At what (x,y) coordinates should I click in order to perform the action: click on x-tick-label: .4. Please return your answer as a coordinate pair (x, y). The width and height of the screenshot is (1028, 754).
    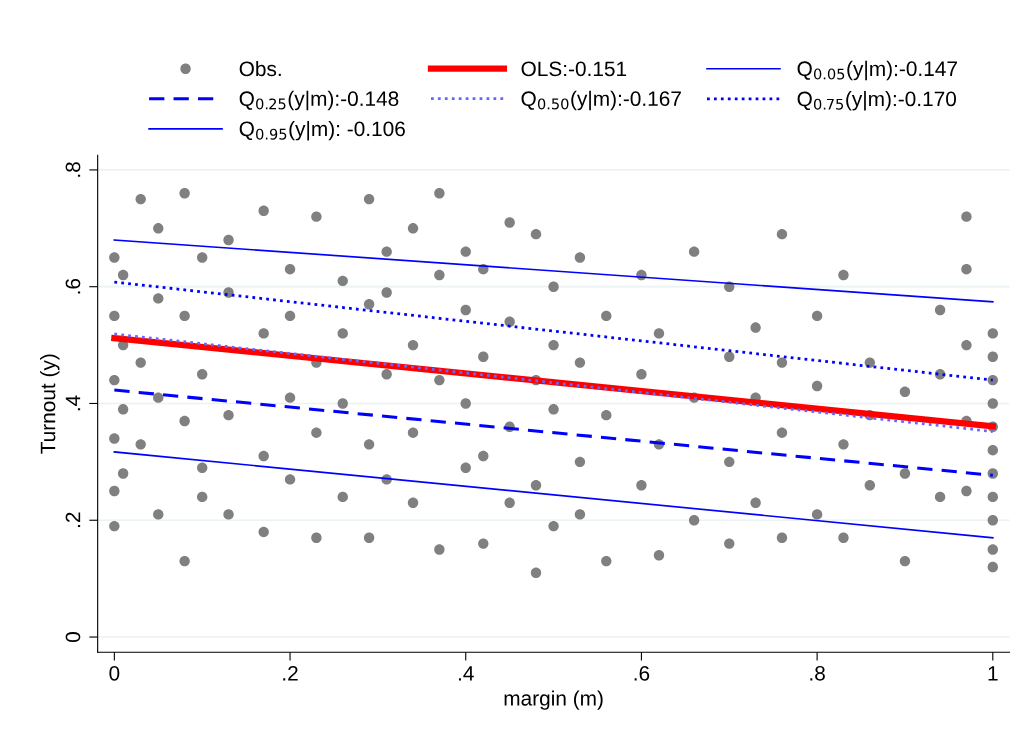
    Looking at the image, I should click on (466, 673).